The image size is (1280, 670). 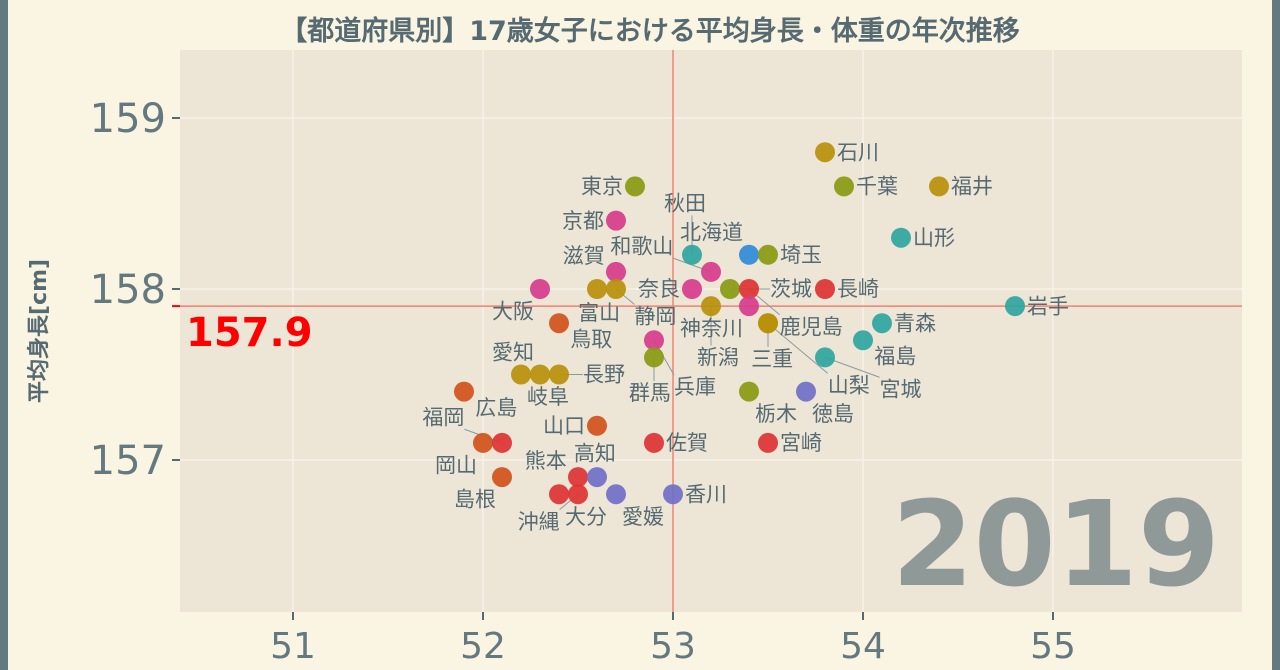 I want to click on point-label: 石川, so click(x=858, y=152).